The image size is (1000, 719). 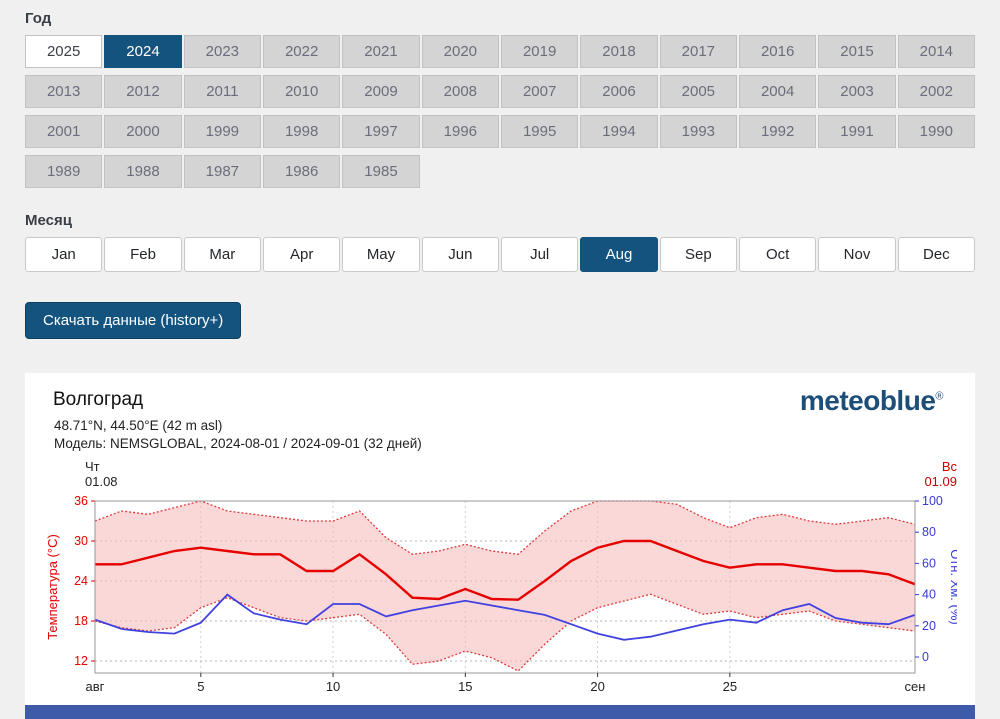 I want to click on year-button-1990: 1990, so click(x=936, y=131).